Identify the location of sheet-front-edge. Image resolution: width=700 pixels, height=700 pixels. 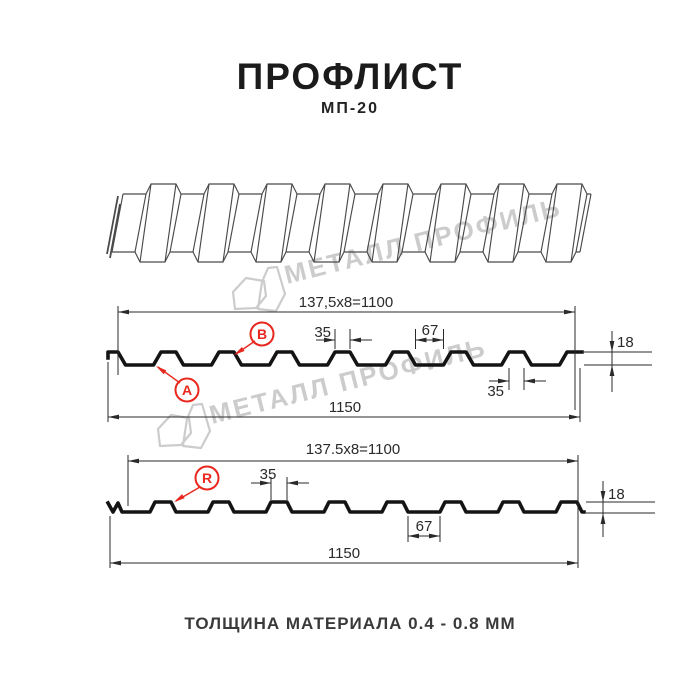
(346, 257).